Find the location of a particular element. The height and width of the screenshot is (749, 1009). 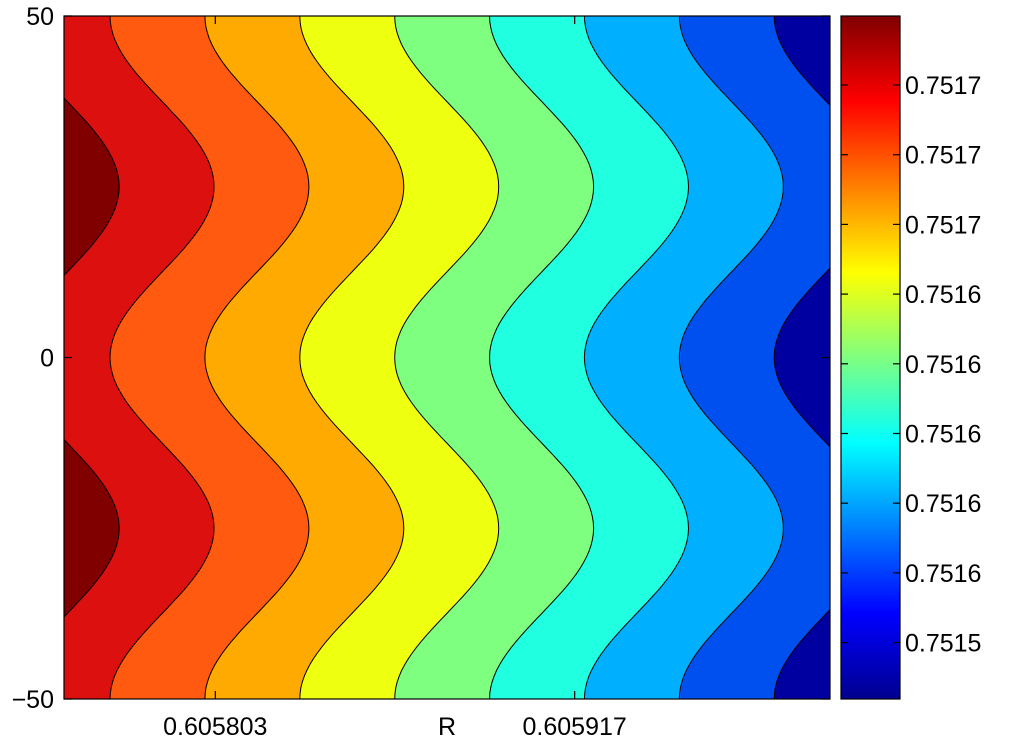

x-tick-label: 0.605803 is located at coordinates (215, 727).